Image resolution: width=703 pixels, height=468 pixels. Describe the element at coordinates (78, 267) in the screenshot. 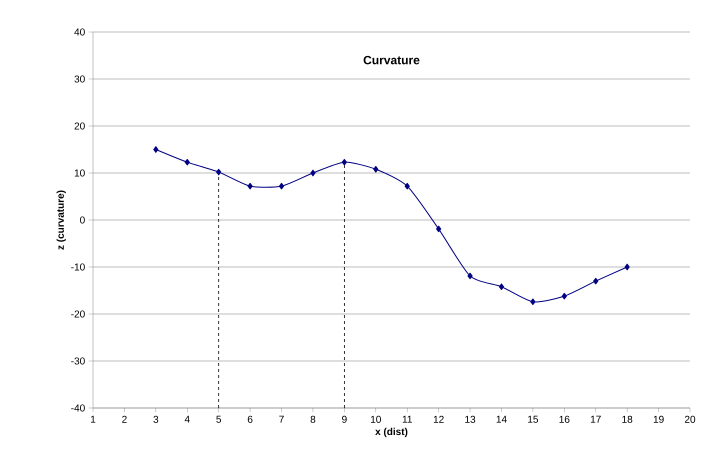

I see `y-tick-label: -10` at that location.